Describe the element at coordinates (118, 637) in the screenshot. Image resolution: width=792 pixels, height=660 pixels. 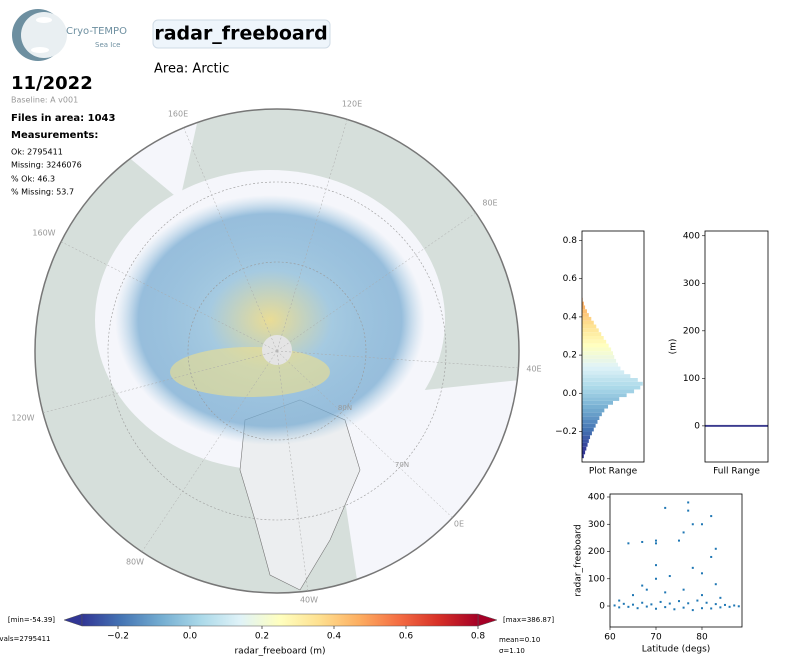
I see `colorbar-tick-label: −0.2` at that location.